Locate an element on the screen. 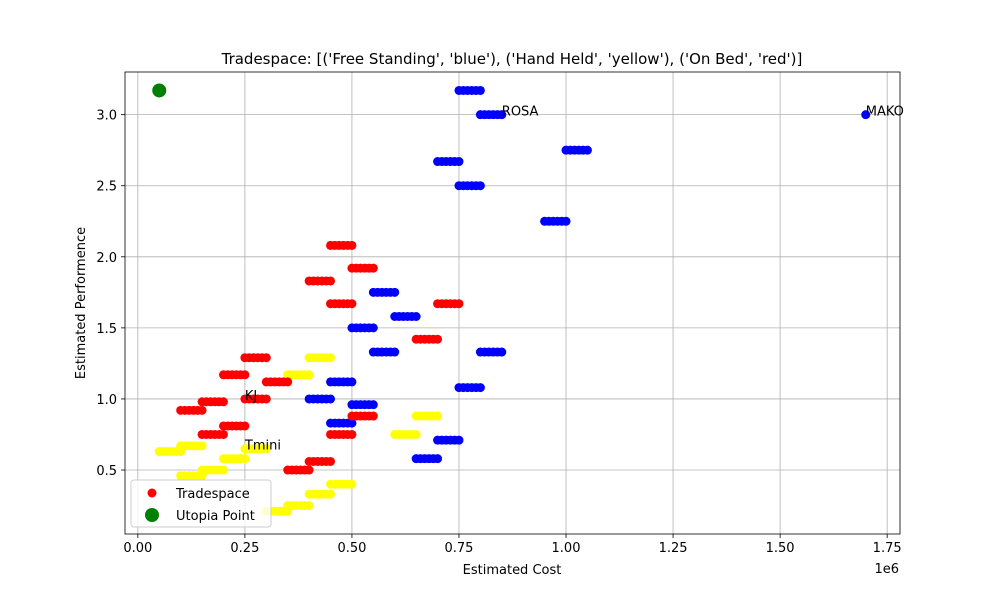 The height and width of the screenshot is (600, 1000). y-axis-ticks: 0.5 1.0 1.5 2.0 2.5 3.0 is located at coordinates (110, 294).